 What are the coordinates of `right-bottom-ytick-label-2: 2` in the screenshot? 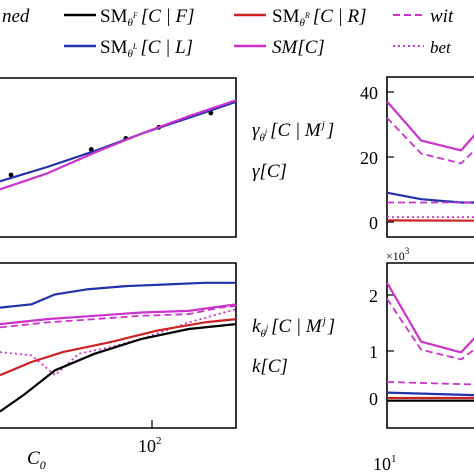 It's located at (373, 296).